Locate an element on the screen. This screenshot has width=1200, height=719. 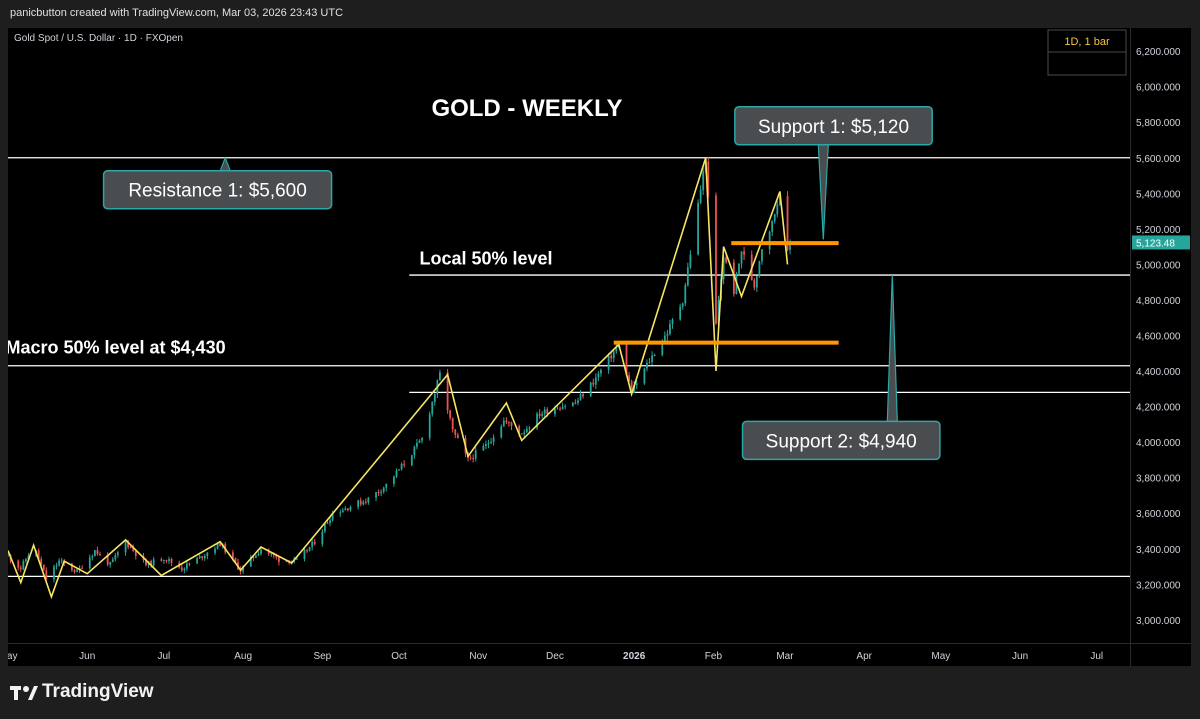
x-tick-label: May is located at coordinates (12, 656).